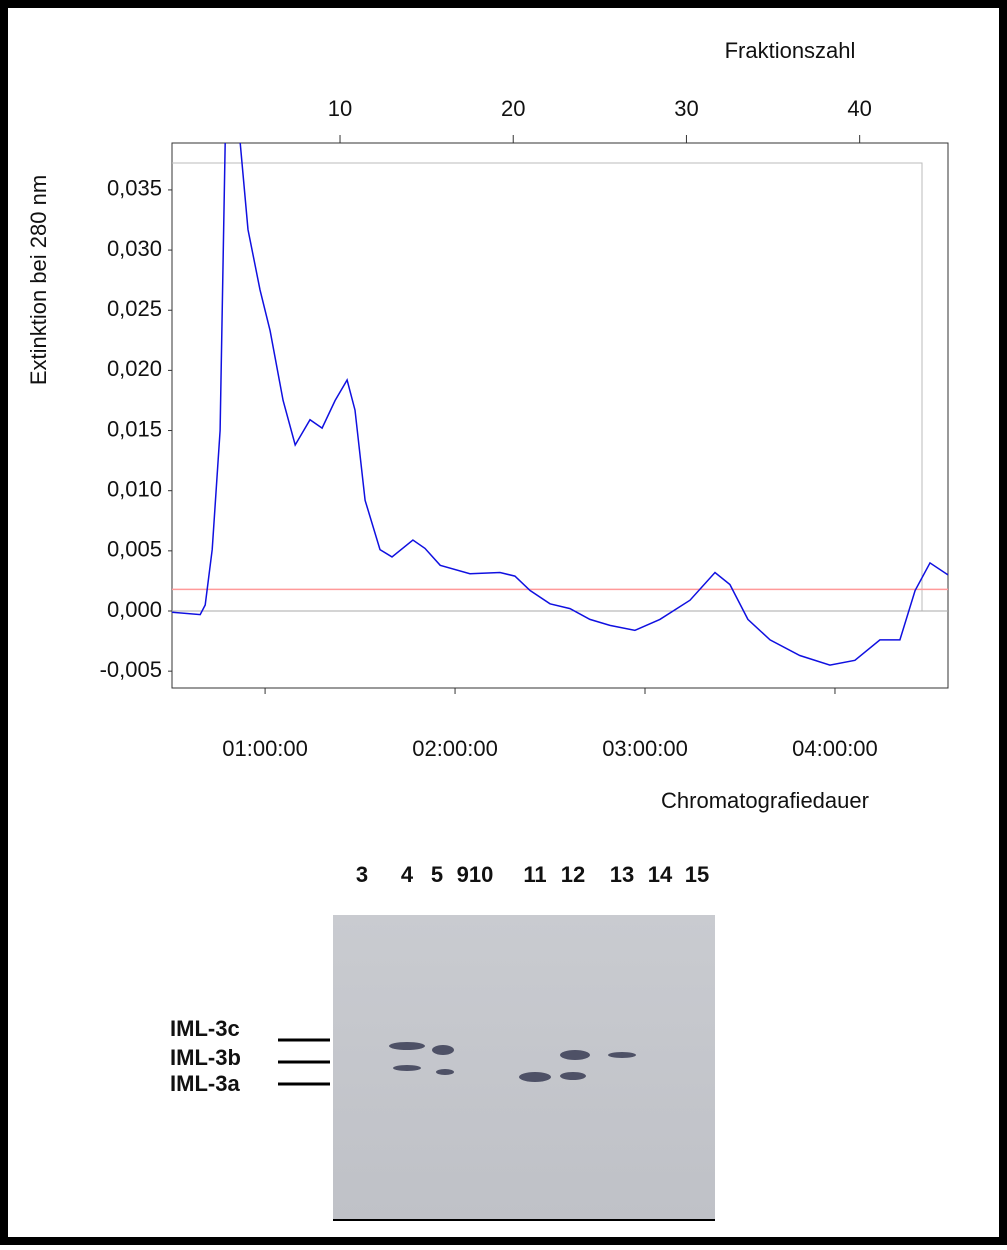 Image resolution: width=1007 pixels, height=1250 pixels. Describe the element at coordinates (134, 308) in the screenshot. I see `y-tick-label: 0,025` at that location.